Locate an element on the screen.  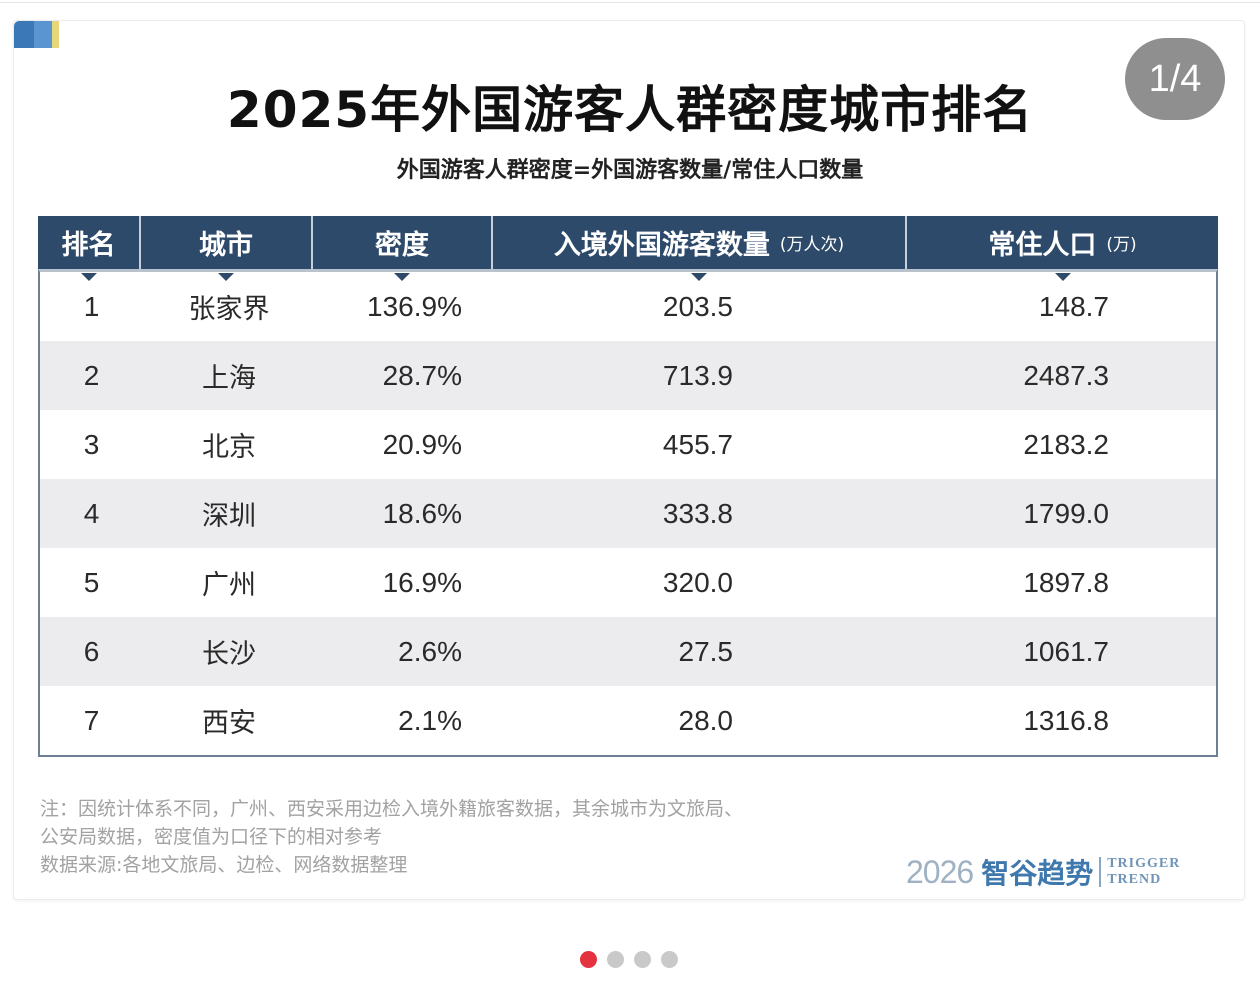
cell-city: 深圳 is located at coordinates (229, 516).